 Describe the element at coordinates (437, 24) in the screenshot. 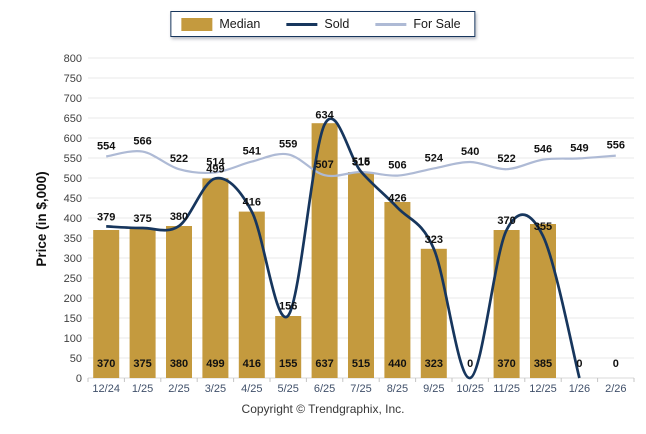

I see `legend-label-forsale: For Sale` at that location.